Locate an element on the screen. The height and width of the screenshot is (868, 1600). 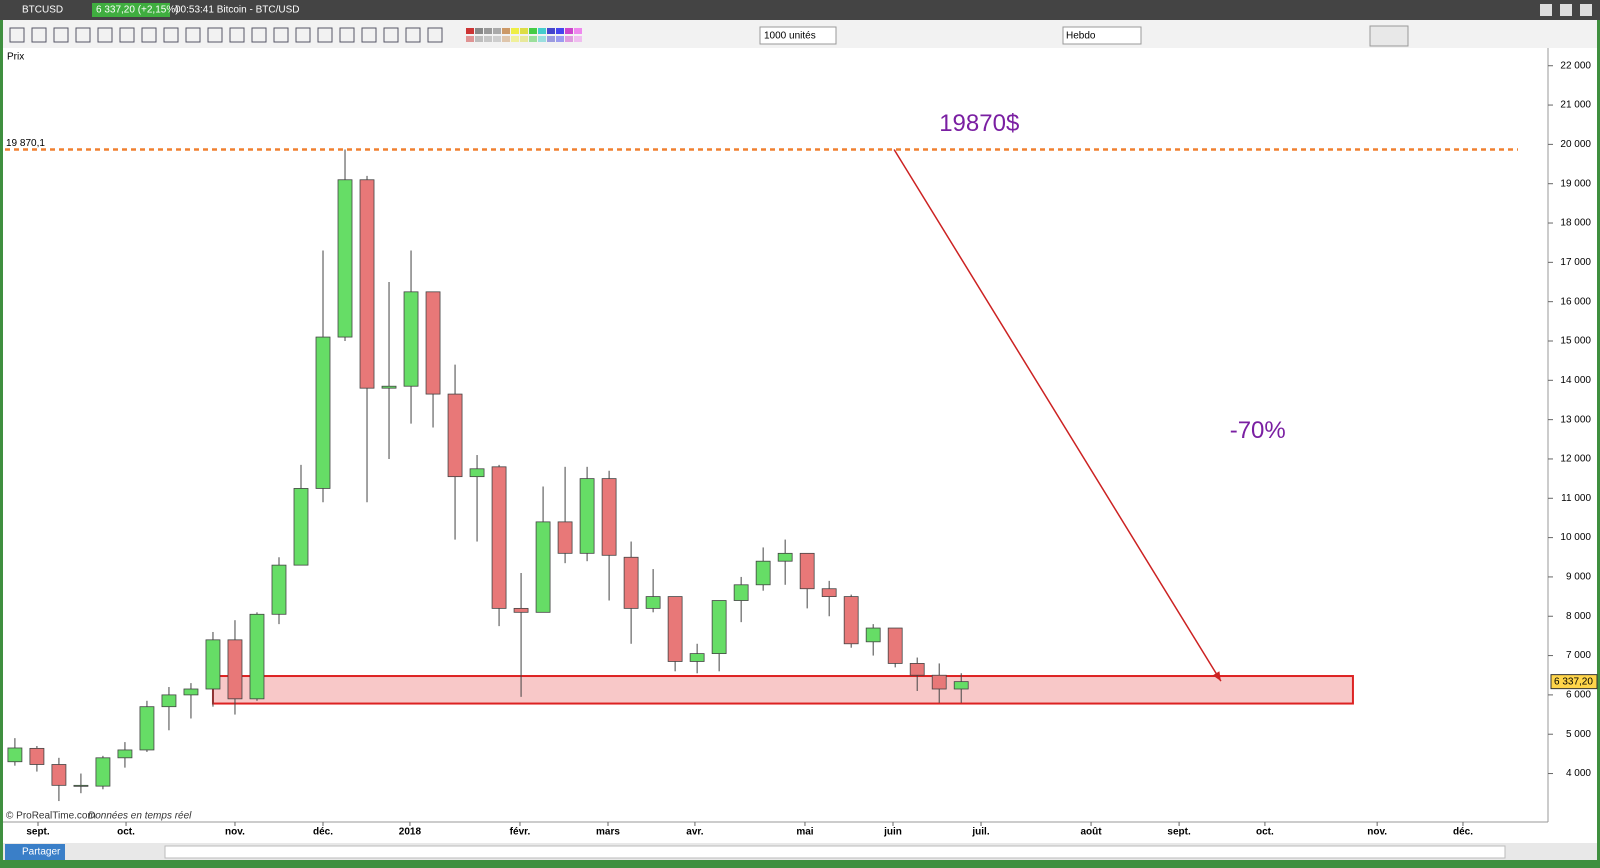
annotation: 19870$ is located at coordinates (979, 123).